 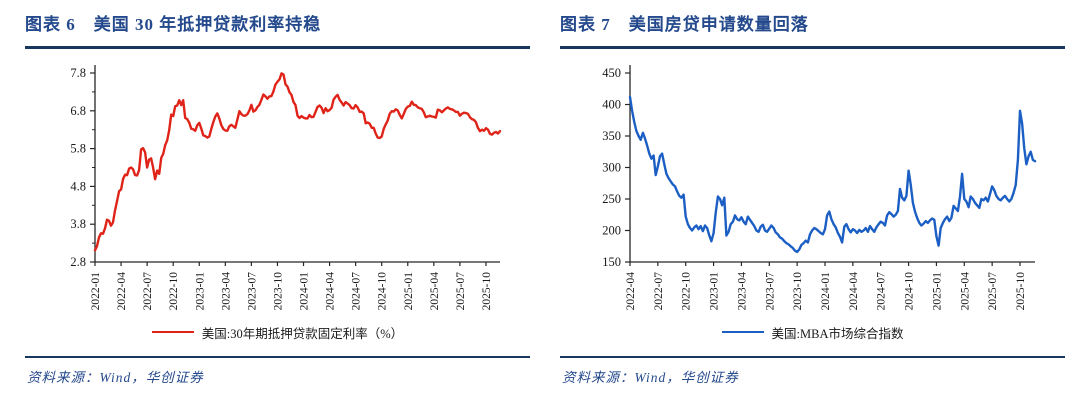 What do you see at coordinates (277, 47) in the screenshot?
I see `chart-6-title-rule` at bounding box center [277, 47].